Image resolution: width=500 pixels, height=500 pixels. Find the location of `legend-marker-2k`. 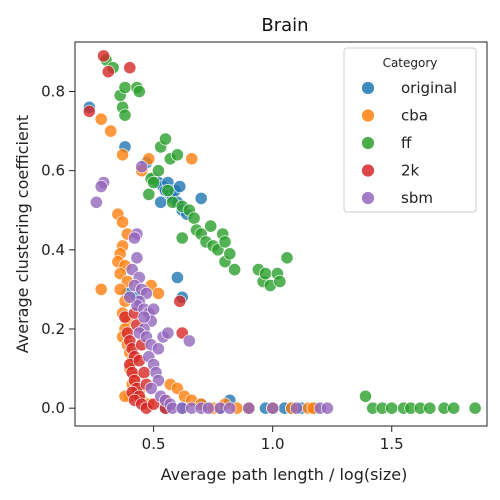

legend-marker-2k is located at coordinates (368, 170).